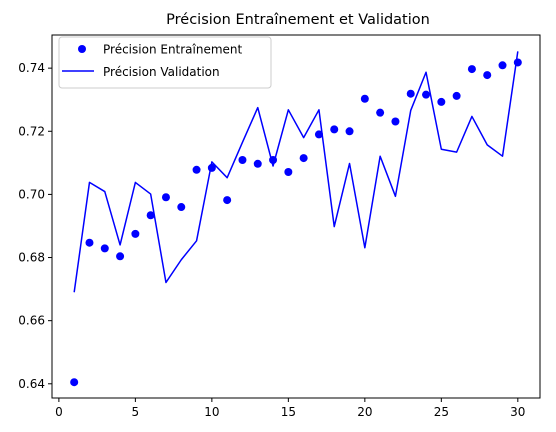  Describe the element at coordinates (31, 68) in the screenshot. I see `y-tick-label: 0.74` at that location.